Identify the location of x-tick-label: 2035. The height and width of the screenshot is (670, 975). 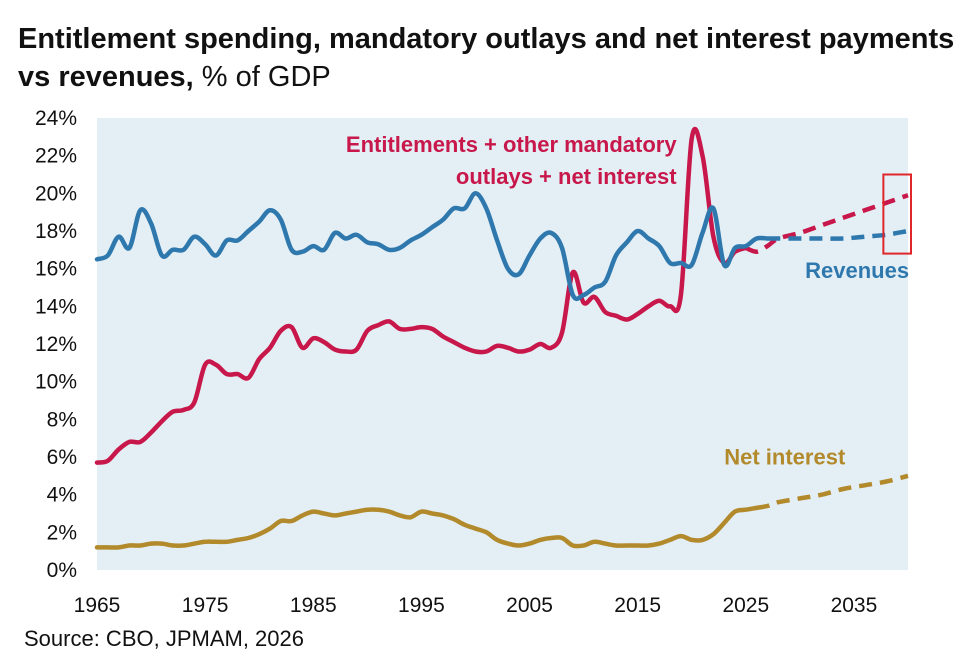
(854, 605).